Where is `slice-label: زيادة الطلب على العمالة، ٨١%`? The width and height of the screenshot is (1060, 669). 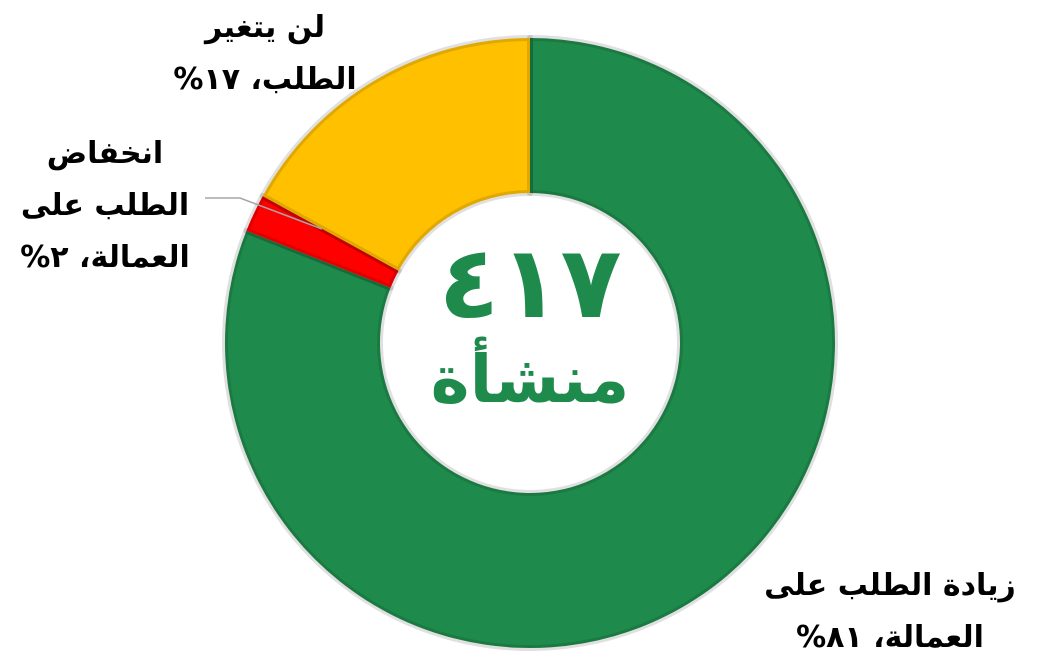 slice-label: زيادة الطلب على العمالة، ٨١% is located at coordinates (890, 612).